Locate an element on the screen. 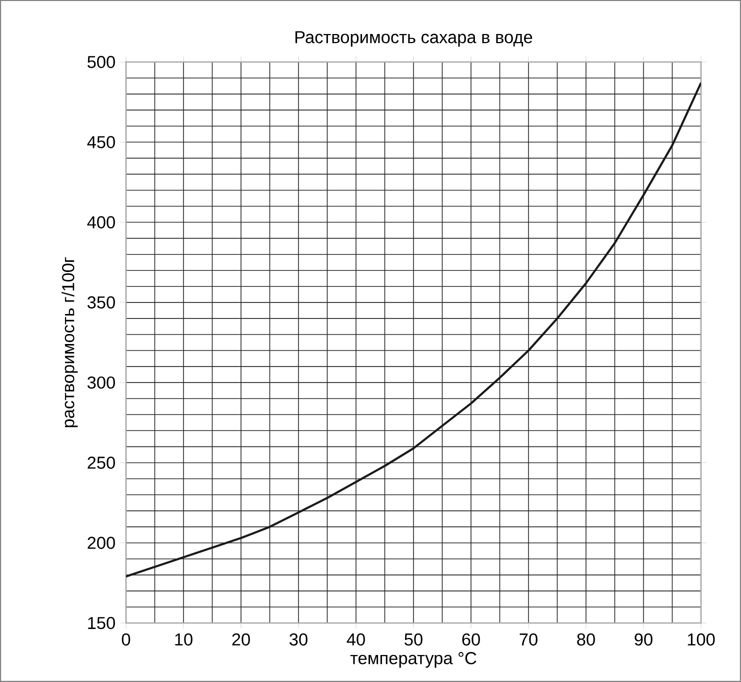 This screenshot has width=741, height=682. y-tick-label: 400 is located at coordinates (101, 222).